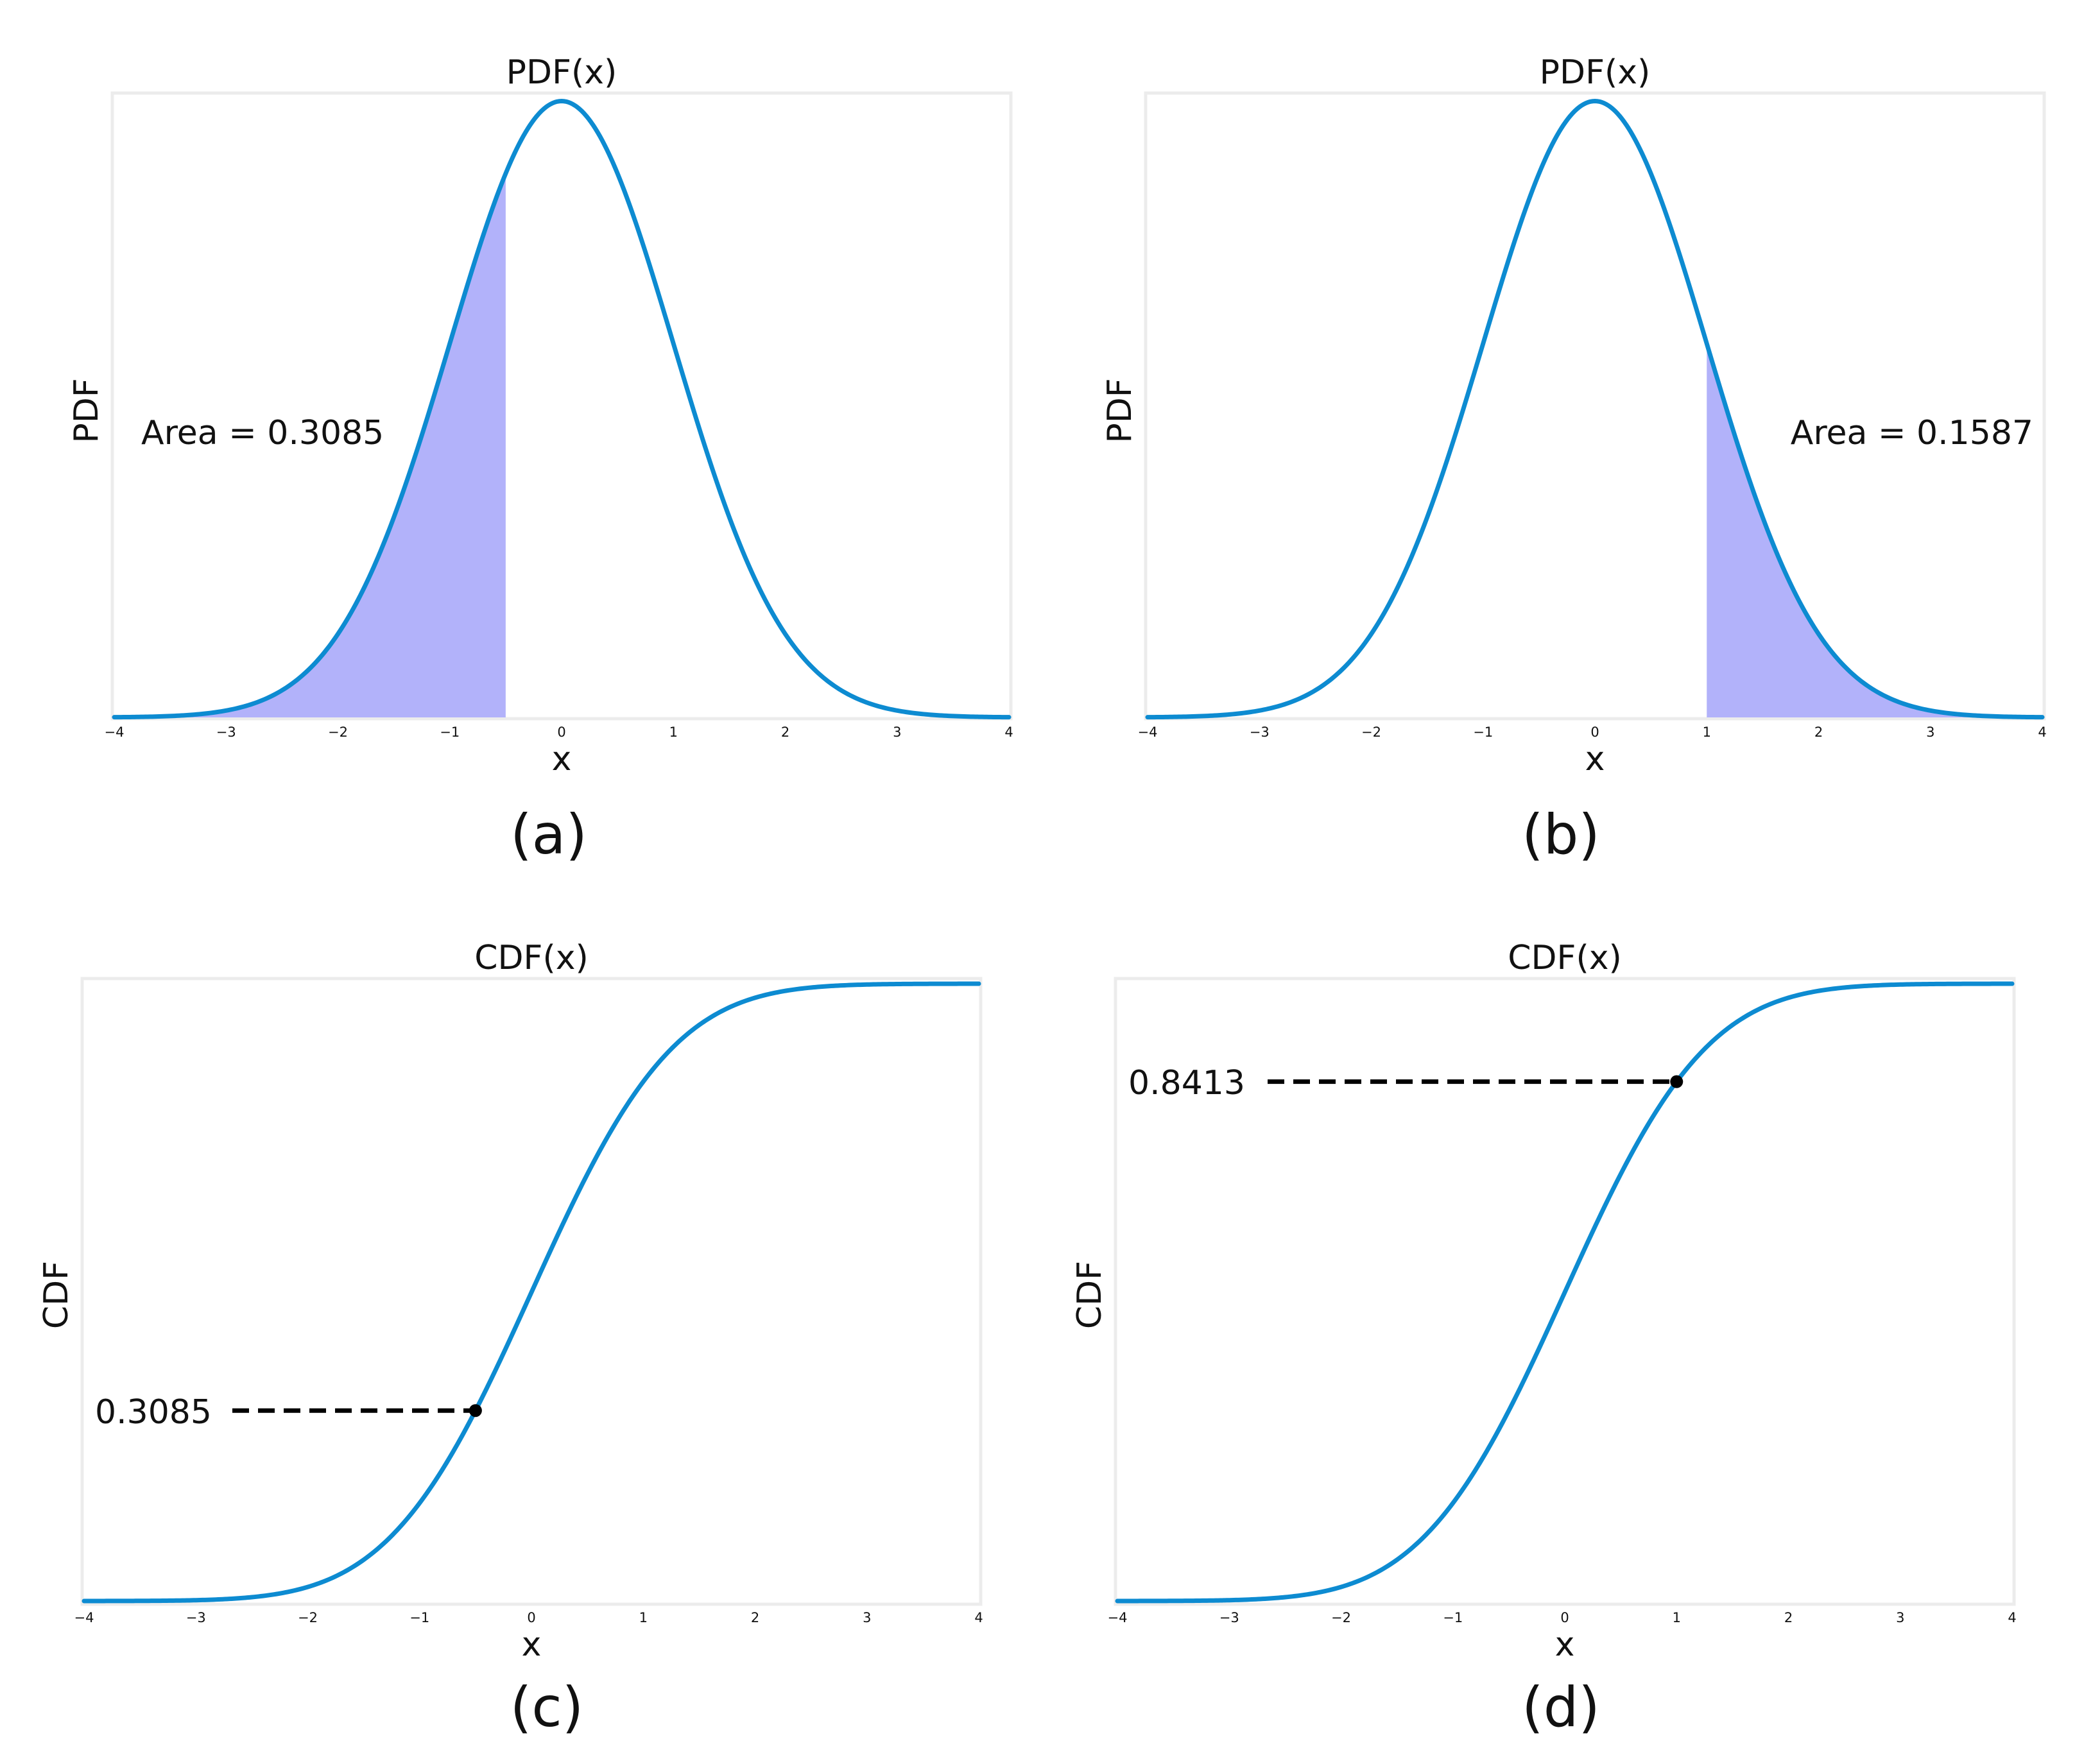 Image resolution: width=2084 pixels, height=1764 pixels. Describe the element at coordinates (1912, 433) in the screenshot. I see `area-annotation: Area = 0.1587` at that location.